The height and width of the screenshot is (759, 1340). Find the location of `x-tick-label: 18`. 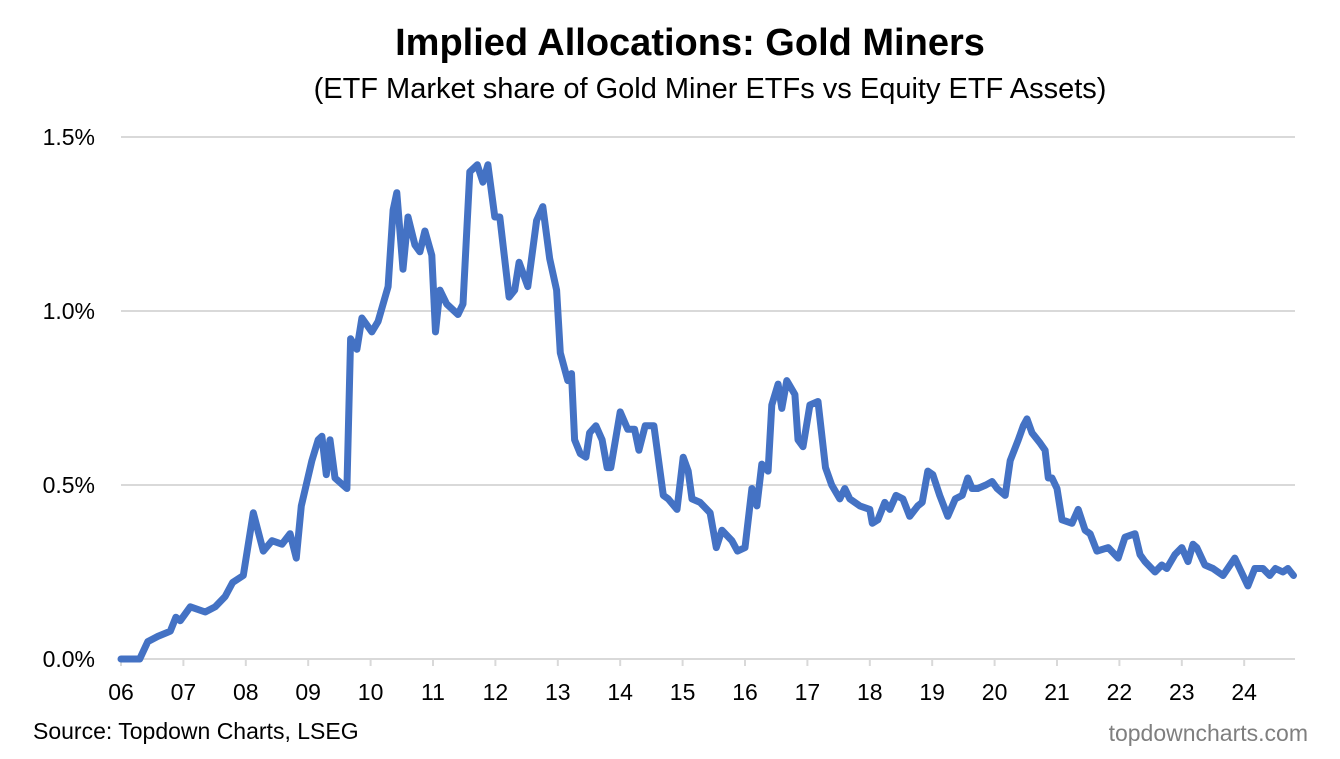

x-tick-label: 18 is located at coordinates (870, 692).